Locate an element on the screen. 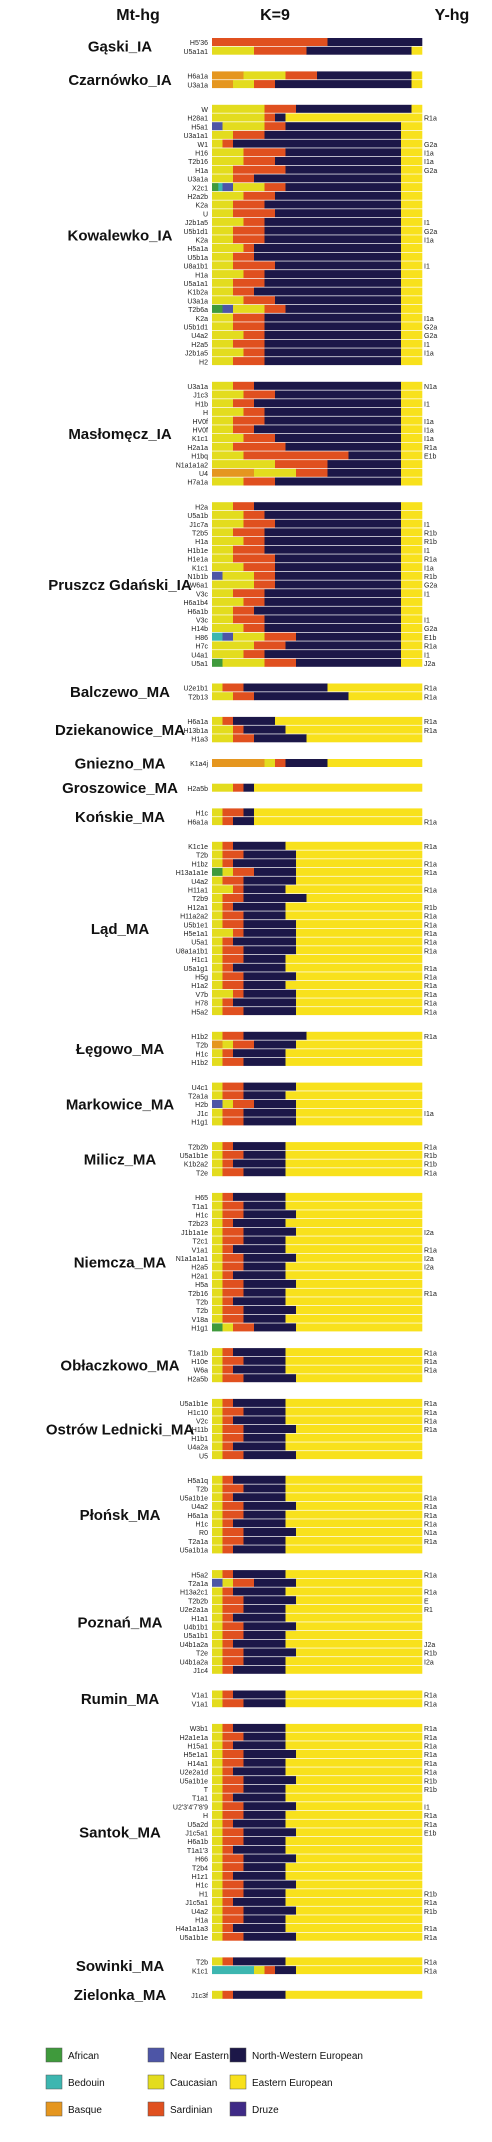 This screenshot has height=2142, width=492. mt-haplogroup-label: T is located at coordinates (206, 1790).